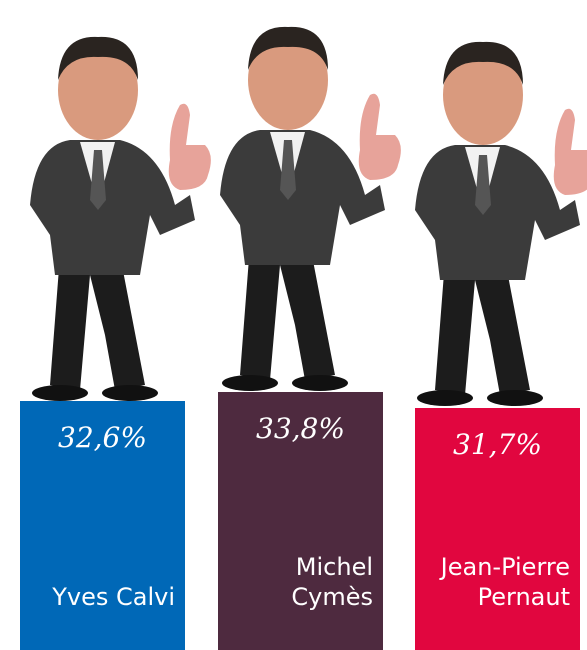 Image resolution: width=587 pixels, height=650 pixels. What do you see at coordinates (300, 429) in the screenshot?
I see `value-label: 33,8%` at bounding box center [300, 429].